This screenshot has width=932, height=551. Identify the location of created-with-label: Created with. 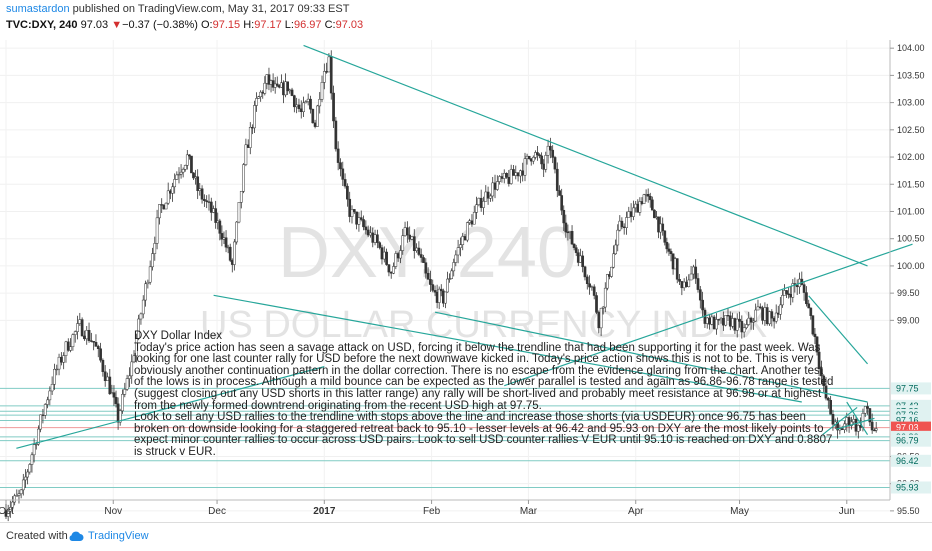
(37, 536).